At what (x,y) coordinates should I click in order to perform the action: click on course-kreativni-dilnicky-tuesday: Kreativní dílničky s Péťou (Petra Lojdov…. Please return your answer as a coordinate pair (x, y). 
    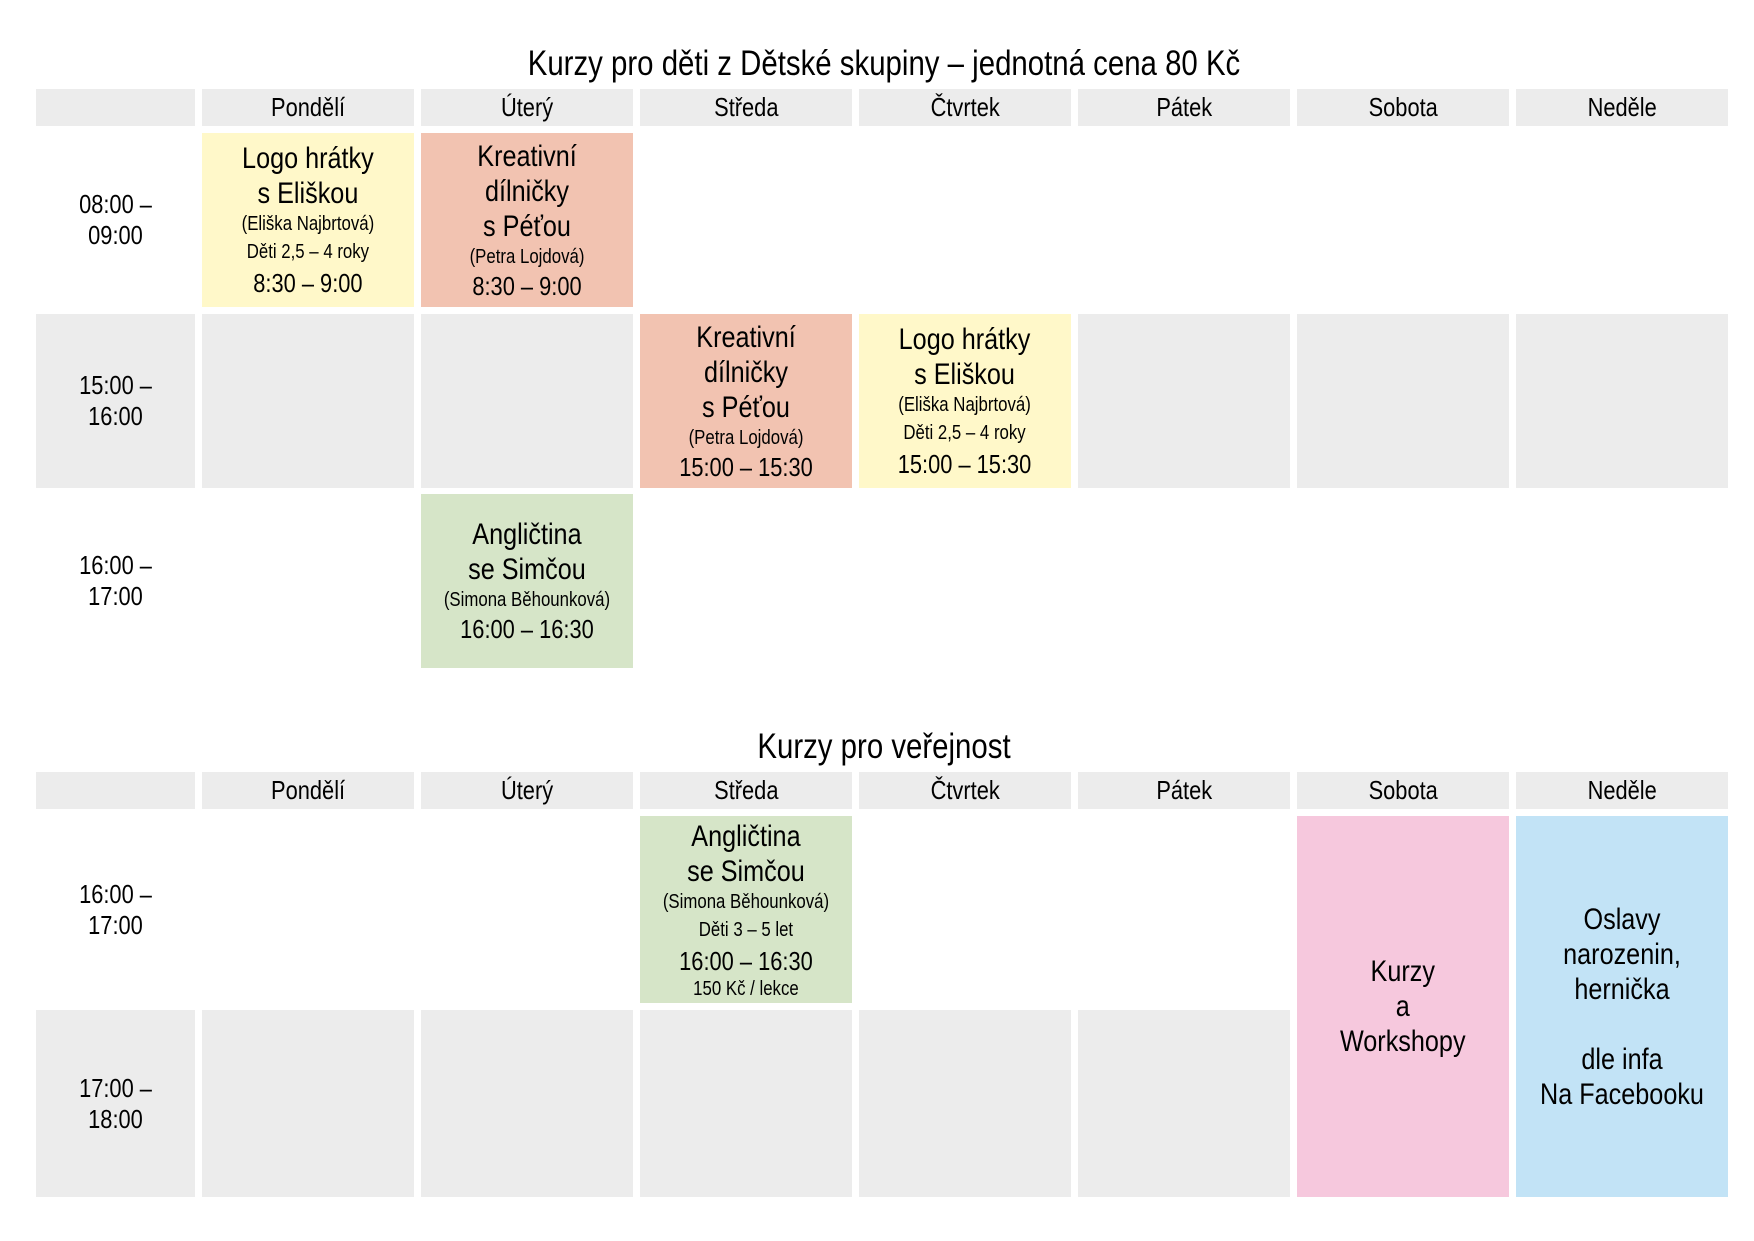
    Looking at the image, I should click on (527, 220).